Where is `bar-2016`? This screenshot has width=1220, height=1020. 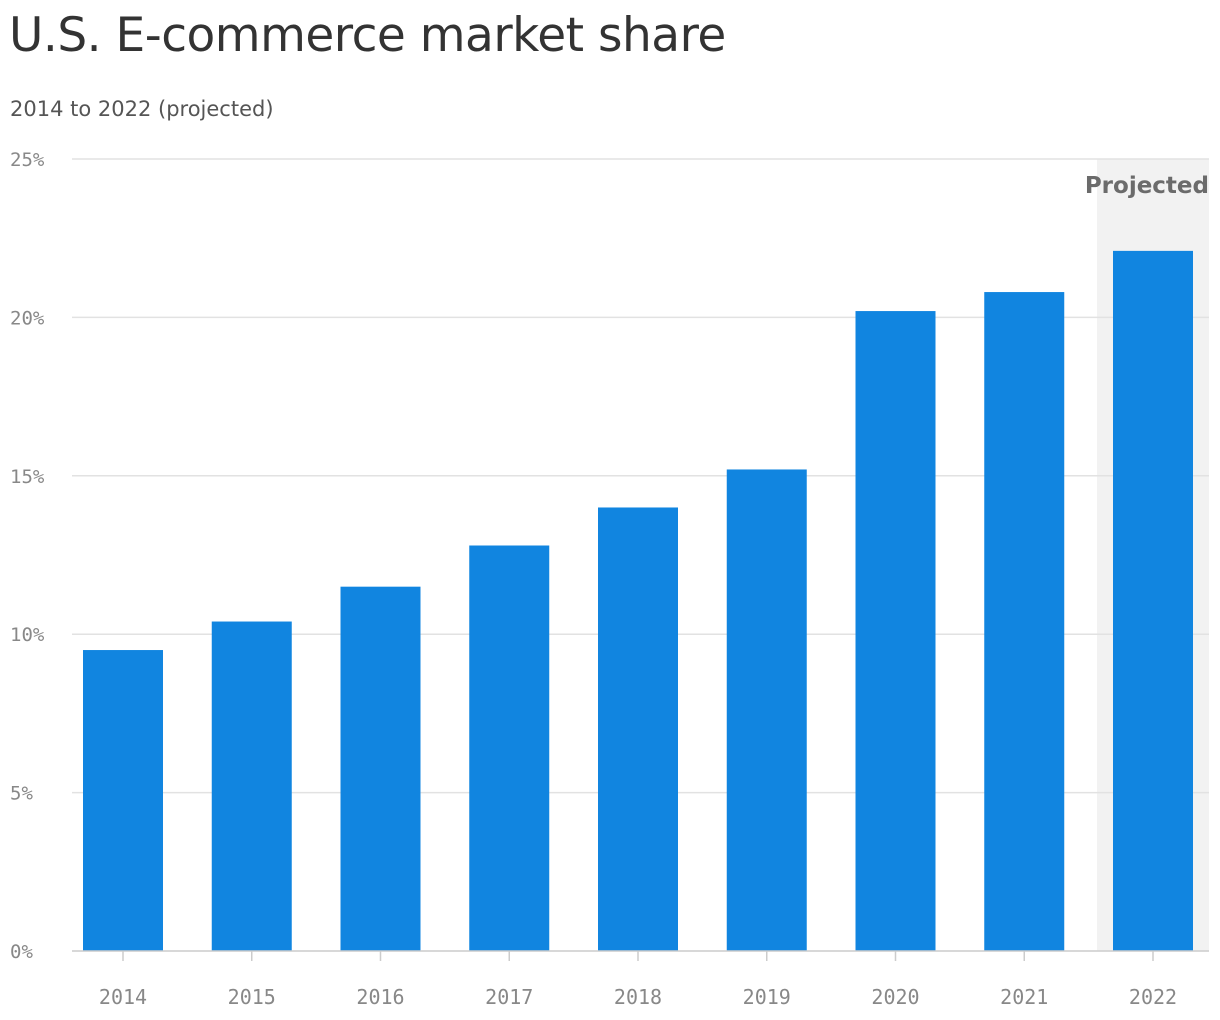
bar-2016 is located at coordinates (380, 768).